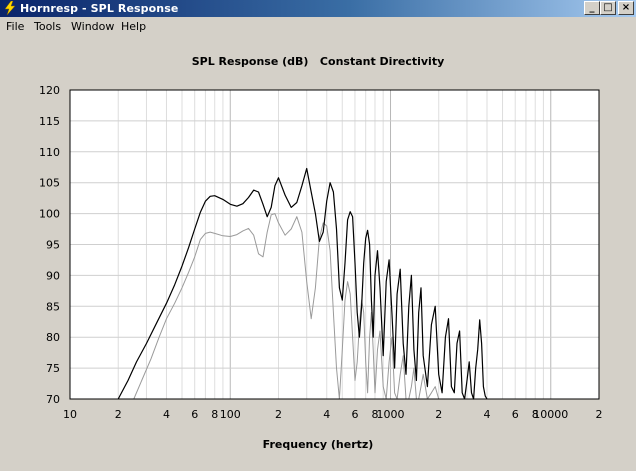  I want to click on y-tick-label: 120, so click(49, 90).